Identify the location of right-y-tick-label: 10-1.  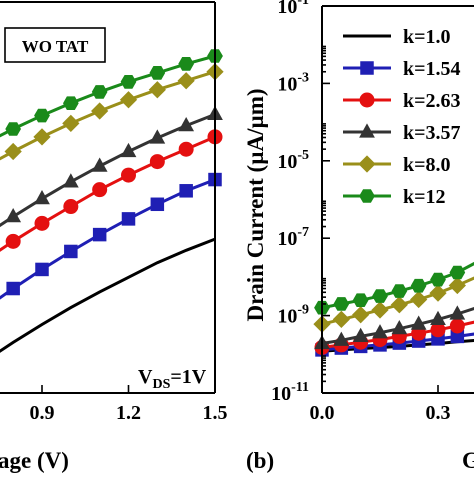
(293, 9).